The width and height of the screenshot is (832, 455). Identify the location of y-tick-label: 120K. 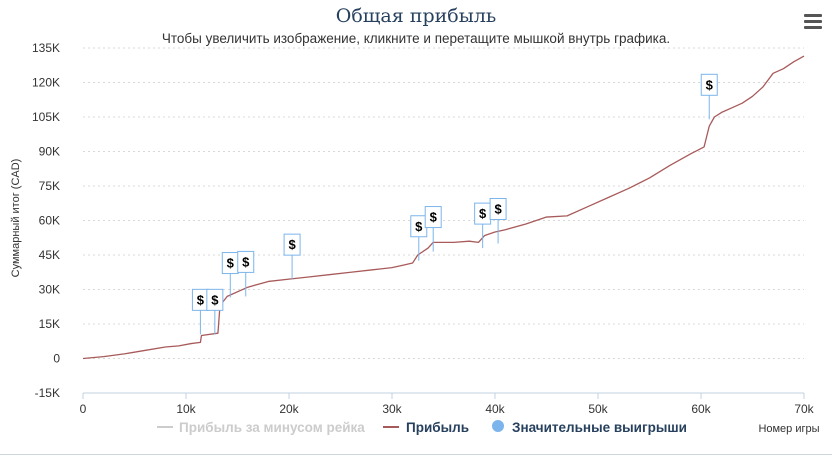
(46, 83).